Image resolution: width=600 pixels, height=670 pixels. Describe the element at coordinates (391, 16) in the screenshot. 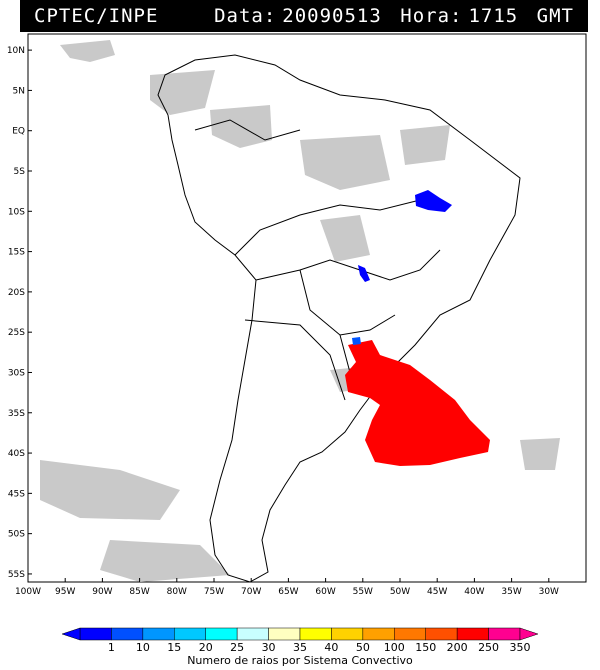

I see `timestamp: Data: 20090513 Hora: 1715 GMT` at that location.